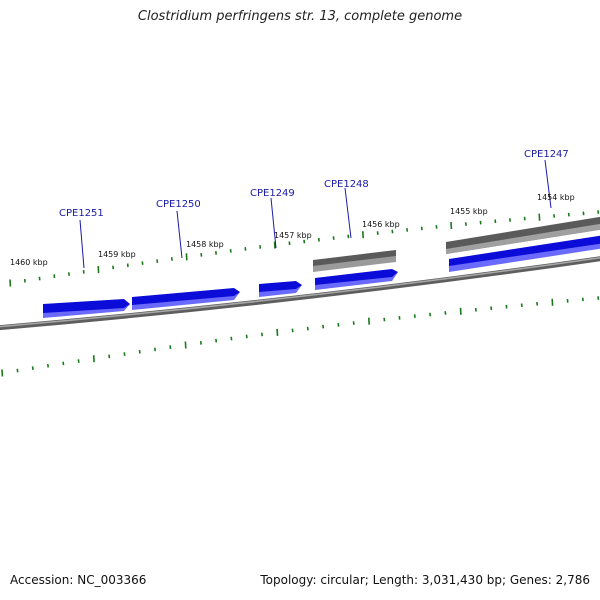  What do you see at coordinates (205, 244) in the screenshot?
I see `kbp-label-1458: 1458 kbp` at bounding box center [205, 244].